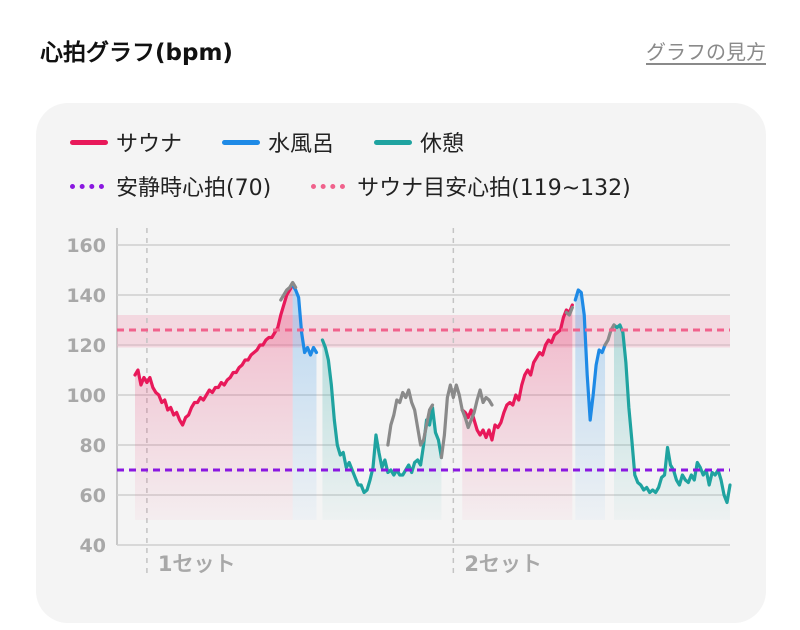  What do you see at coordinates (93, 496) in the screenshot?
I see `y-tick-label: 60` at bounding box center [93, 496].